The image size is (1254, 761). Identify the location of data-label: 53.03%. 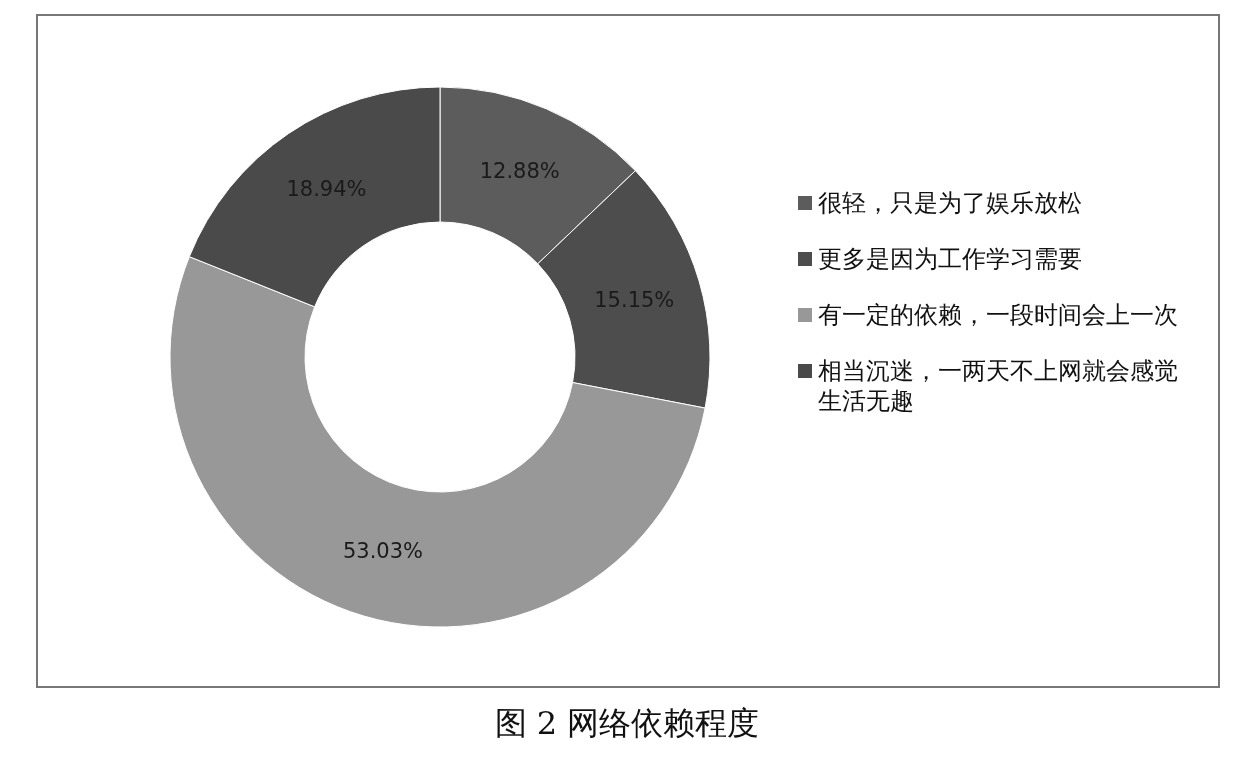
(382, 551).